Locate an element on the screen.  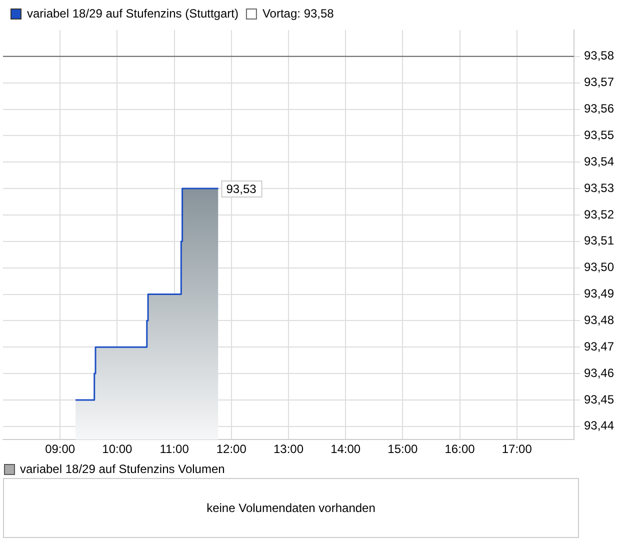
legend-label: variabel 18/29 auf Stufenzins (Stuttgart) is located at coordinates (132, 13).